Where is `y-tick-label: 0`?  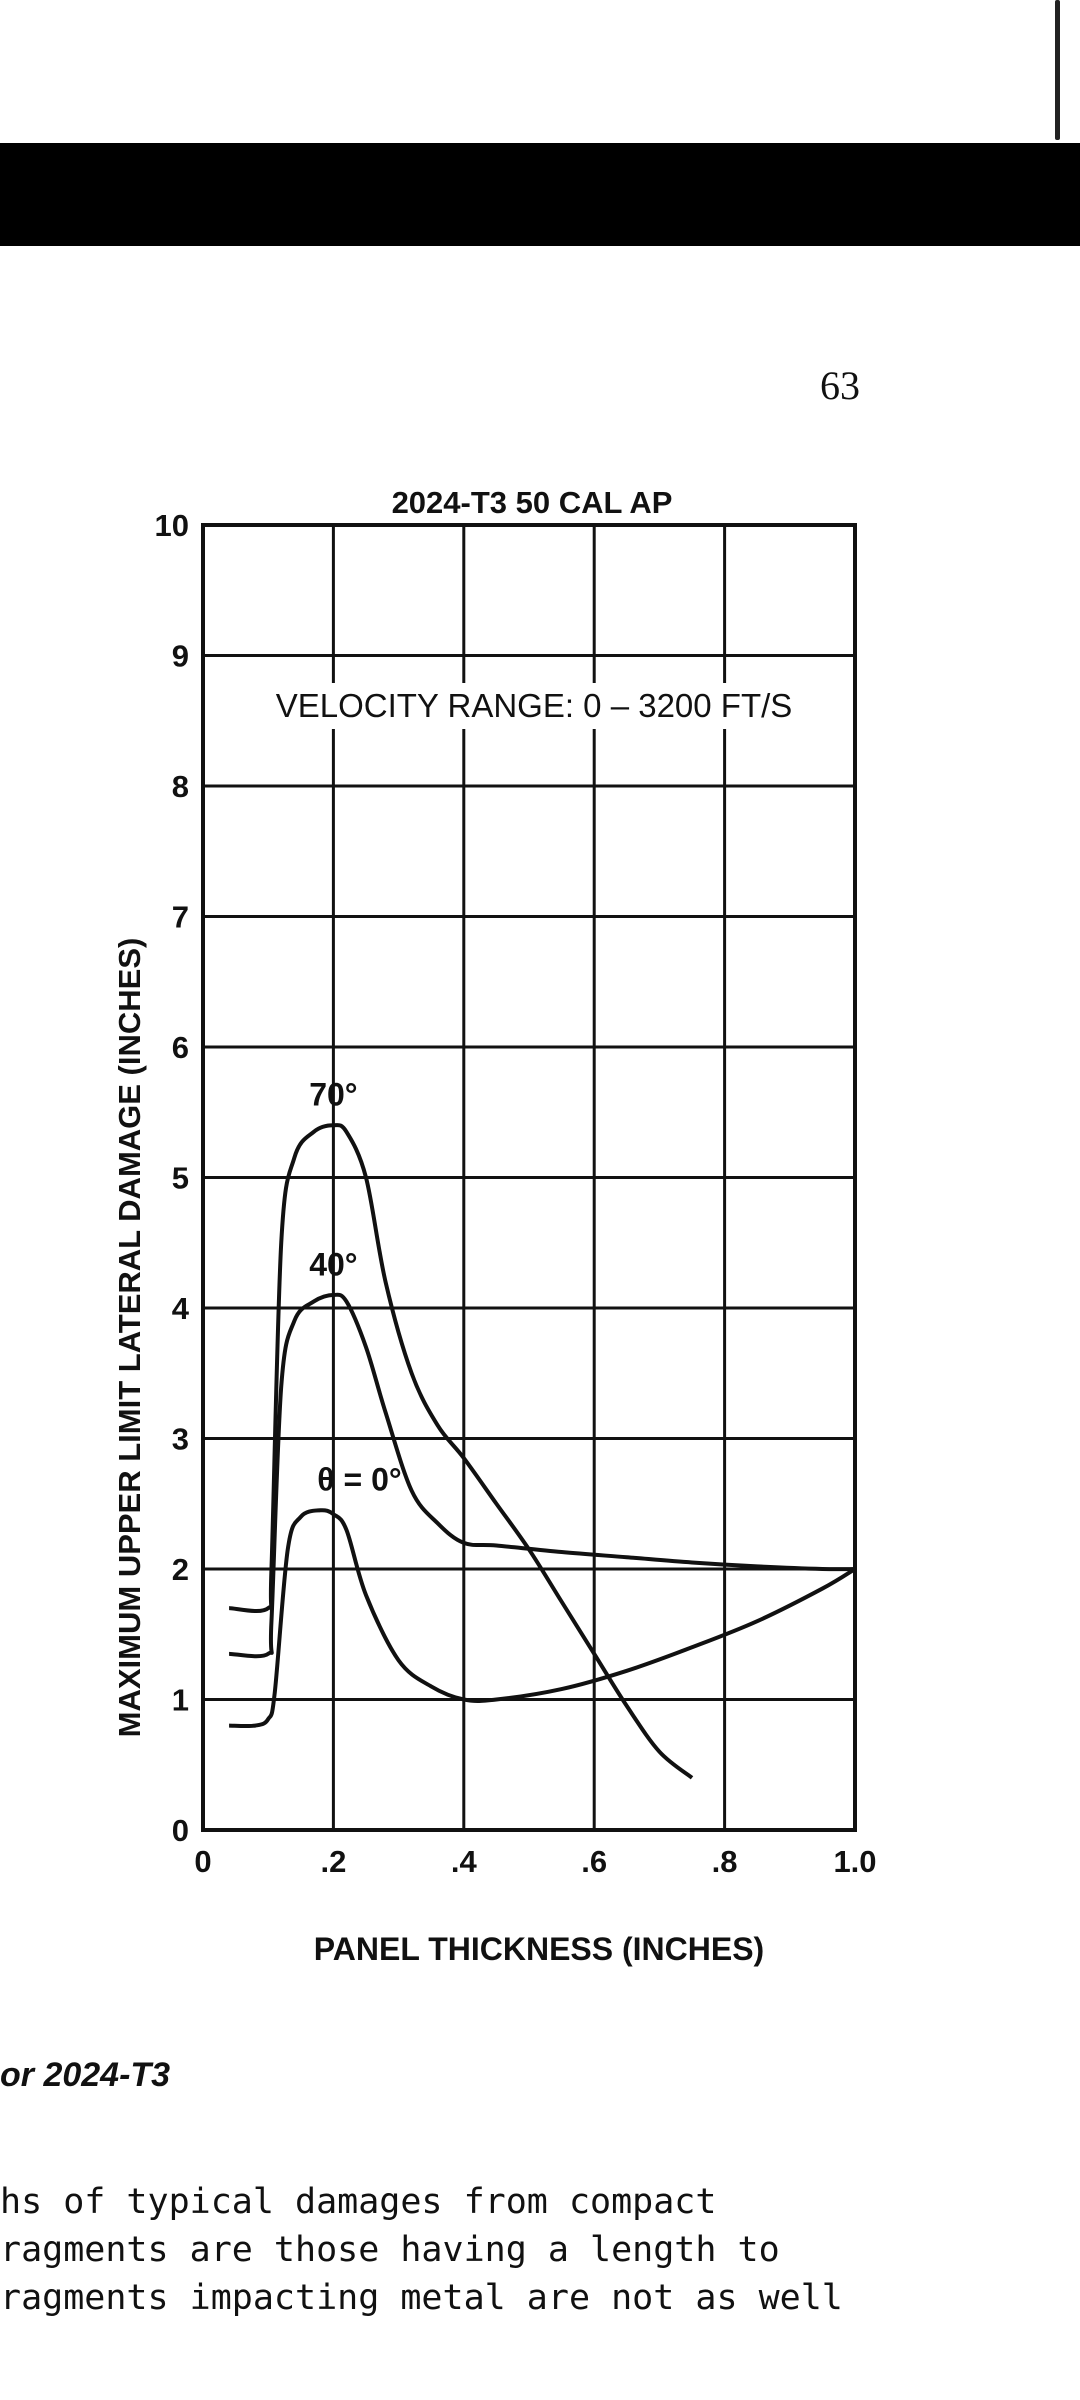
y-tick-label: 0 is located at coordinates (180, 1830).